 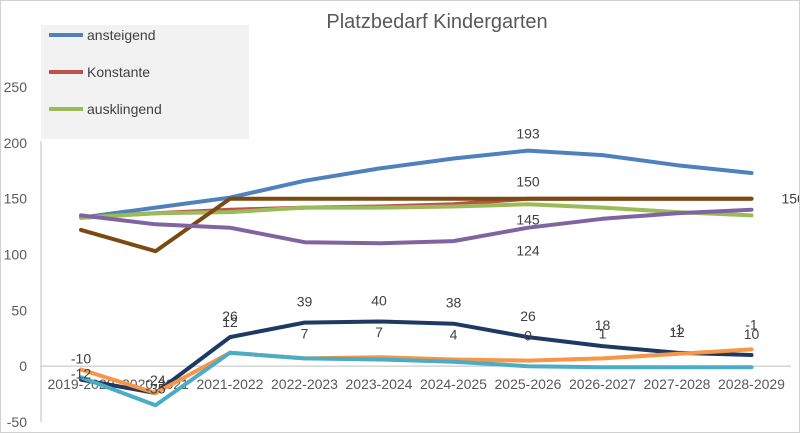 I want to click on y-tick-label: 0, so click(x=23, y=366).